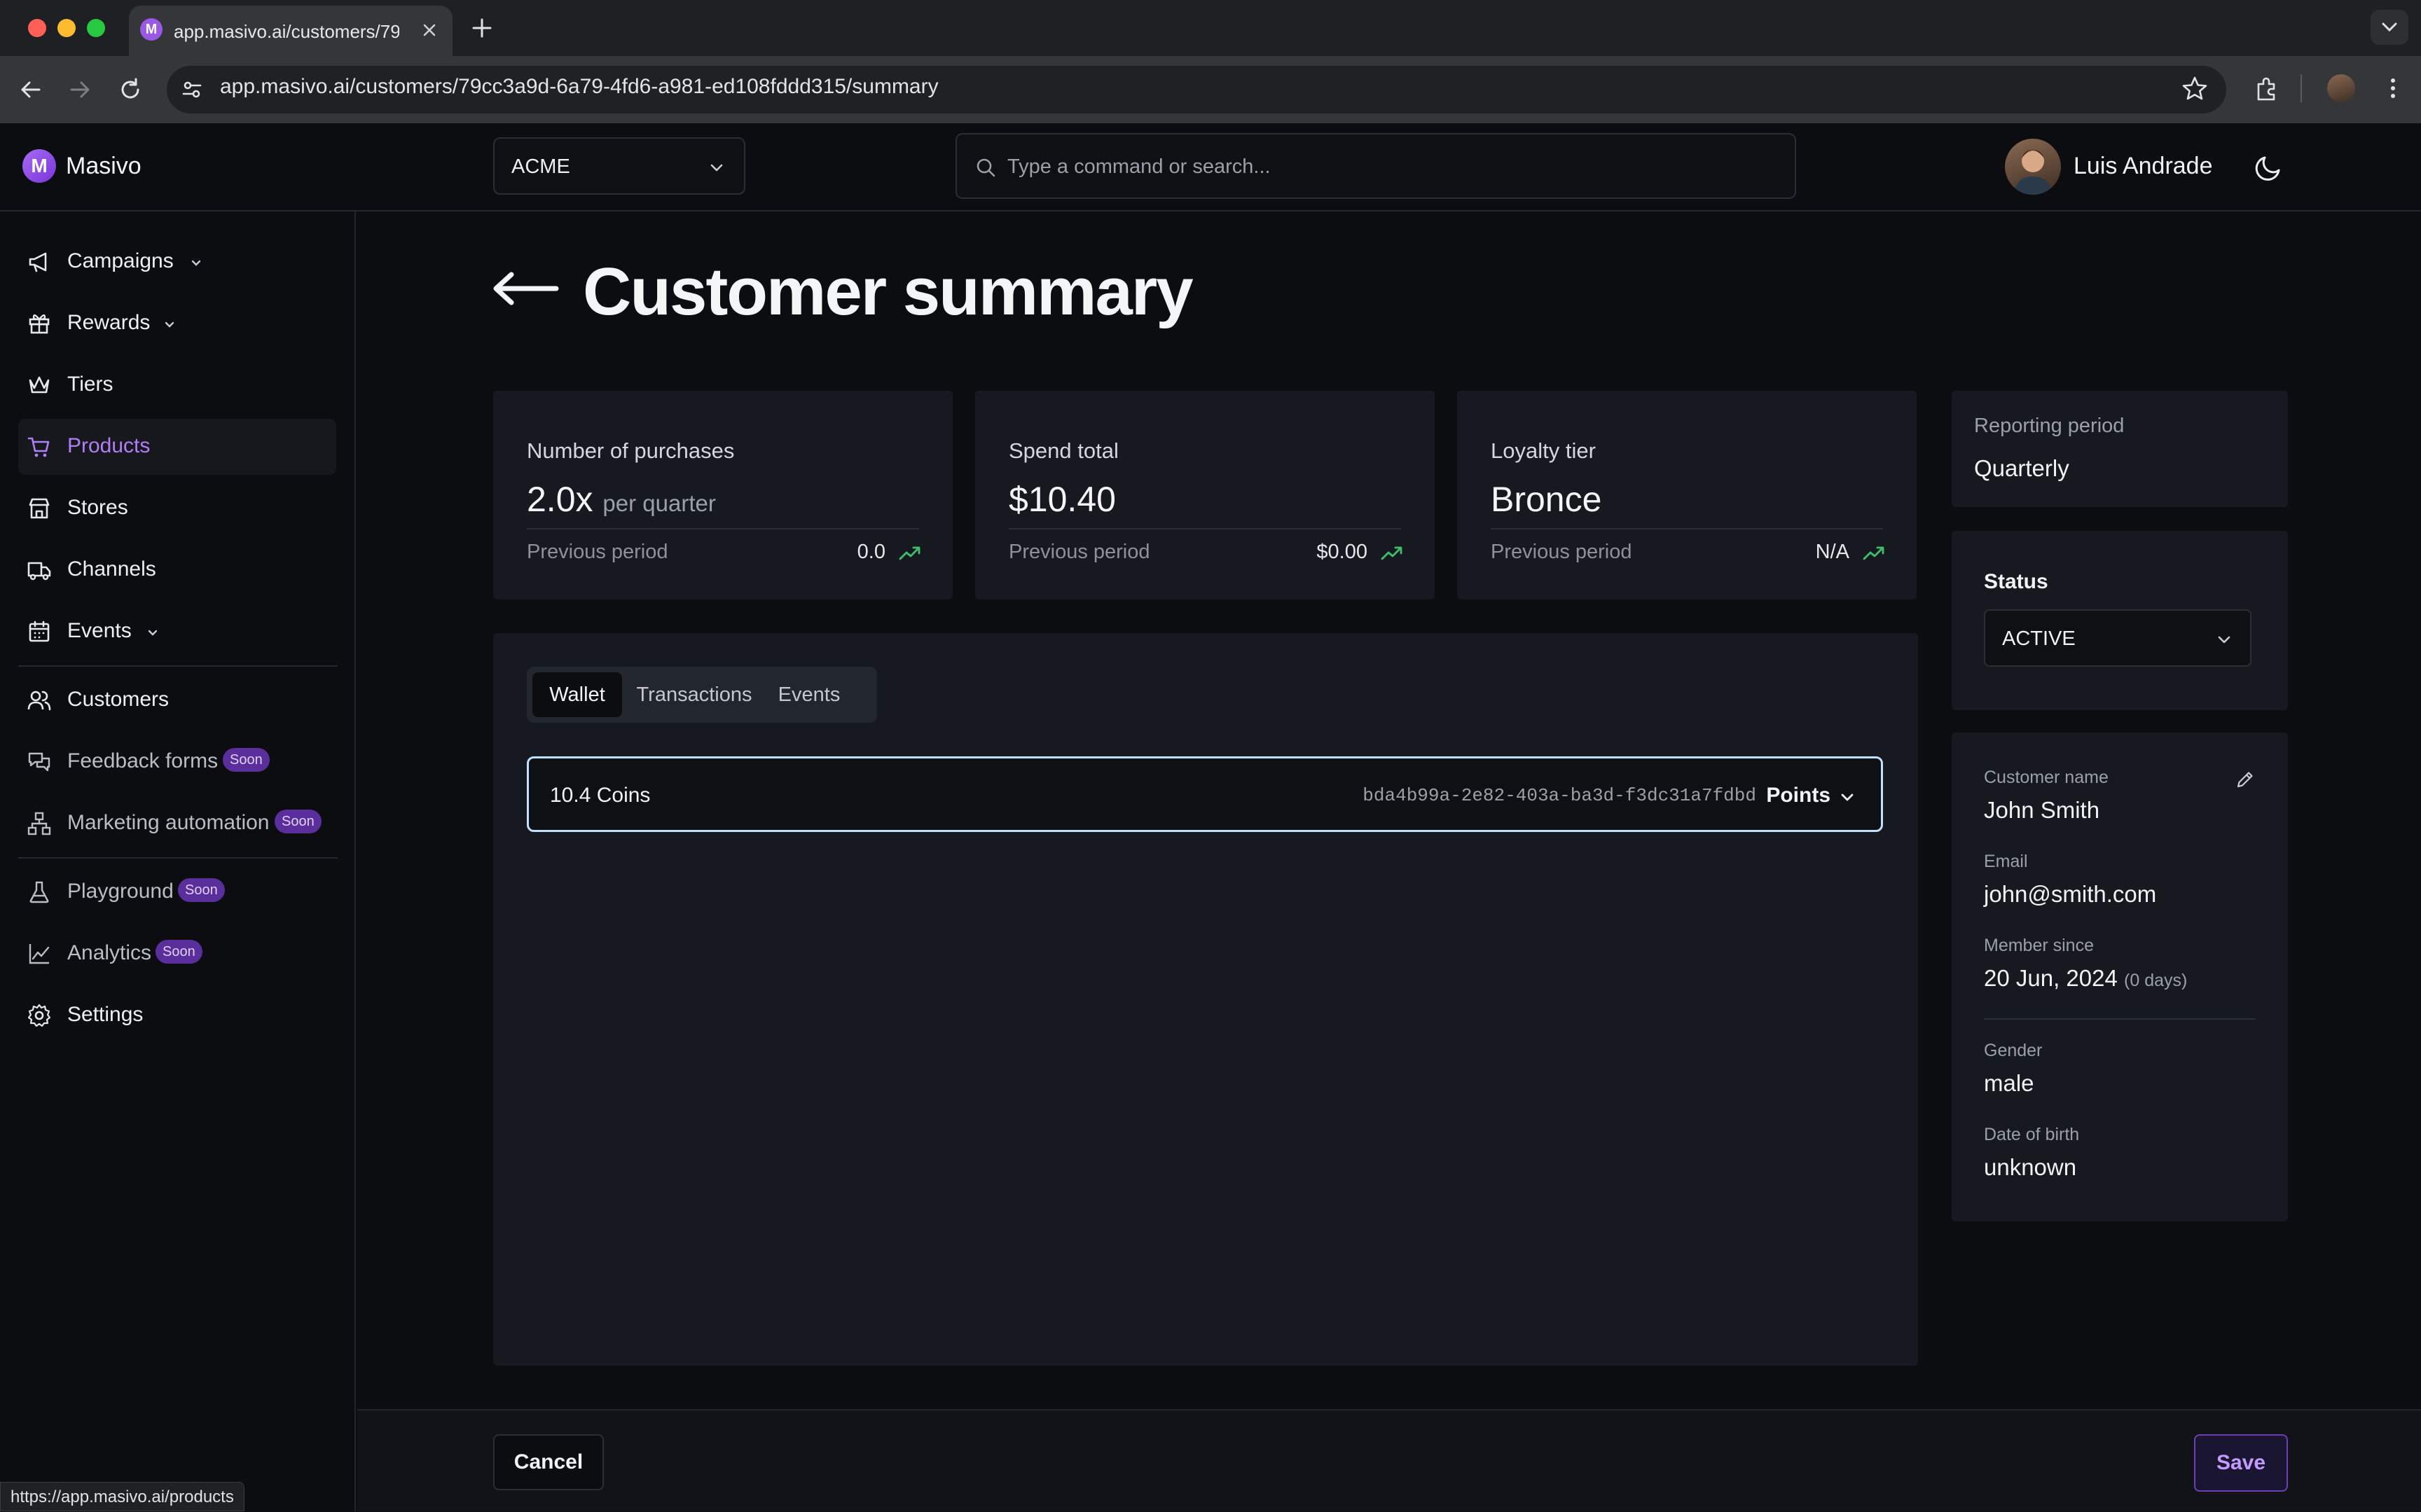 The image size is (2421, 1512). What do you see at coordinates (1832, 552) in the screenshot?
I see `previous-period-value: N/A` at bounding box center [1832, 552].